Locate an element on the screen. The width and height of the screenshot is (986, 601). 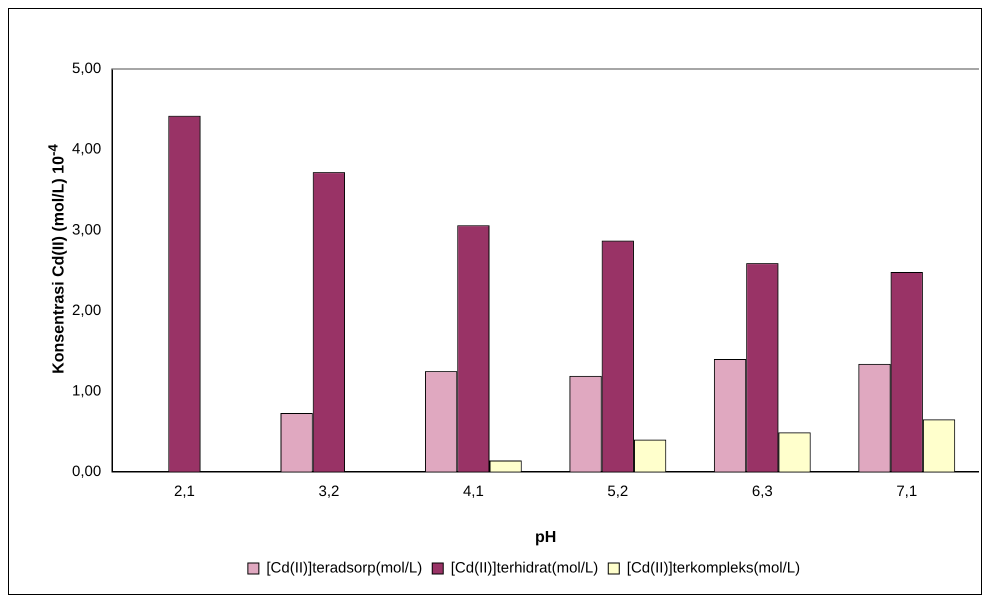
y-tick-label: 2,00 is located at coordinates (87, 310).